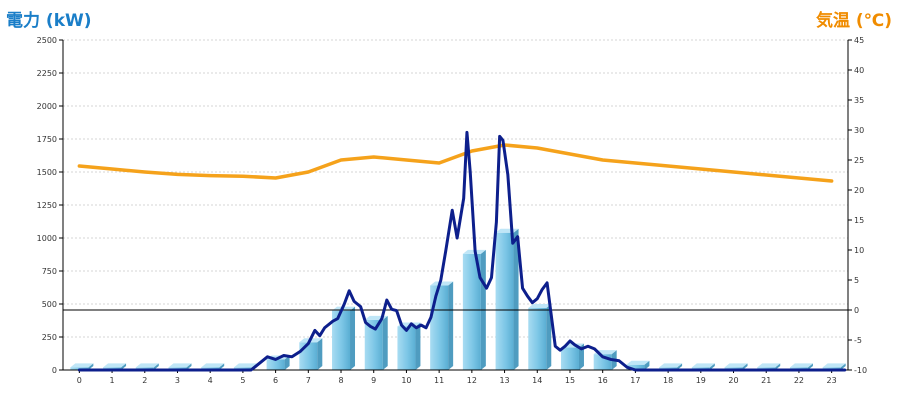 Image resolution: width=900 pixels, height=400 pixels. I want to click on x-tick-label: 2, so click(144, 380).